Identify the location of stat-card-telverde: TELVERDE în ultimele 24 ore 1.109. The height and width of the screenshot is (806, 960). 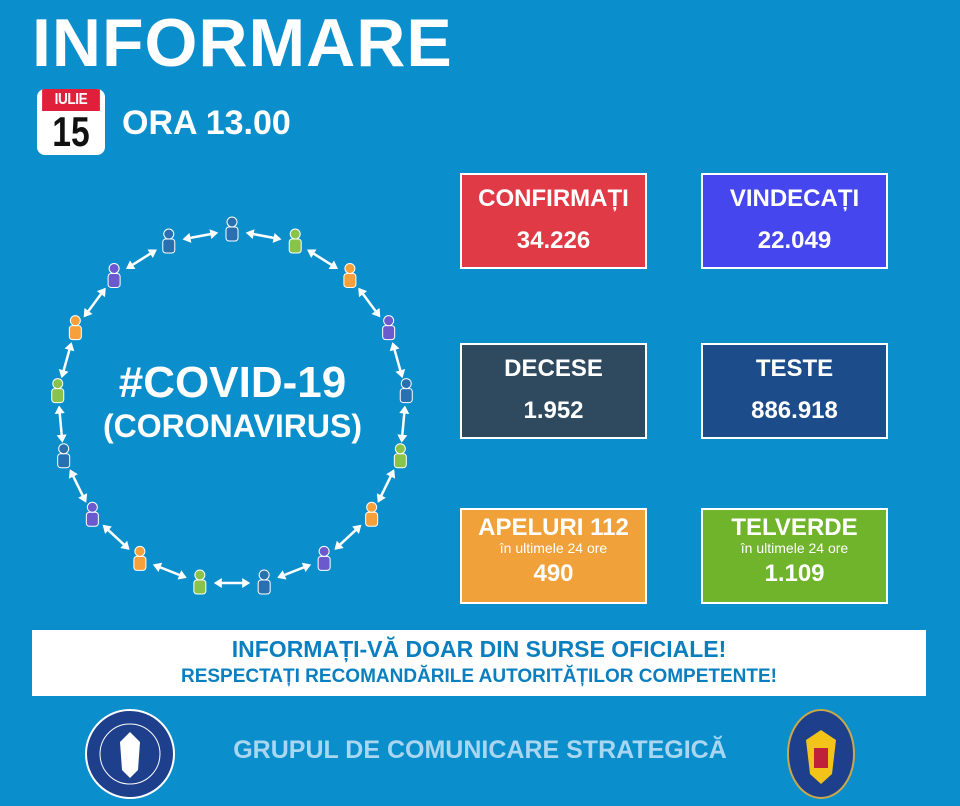
(794, 556).